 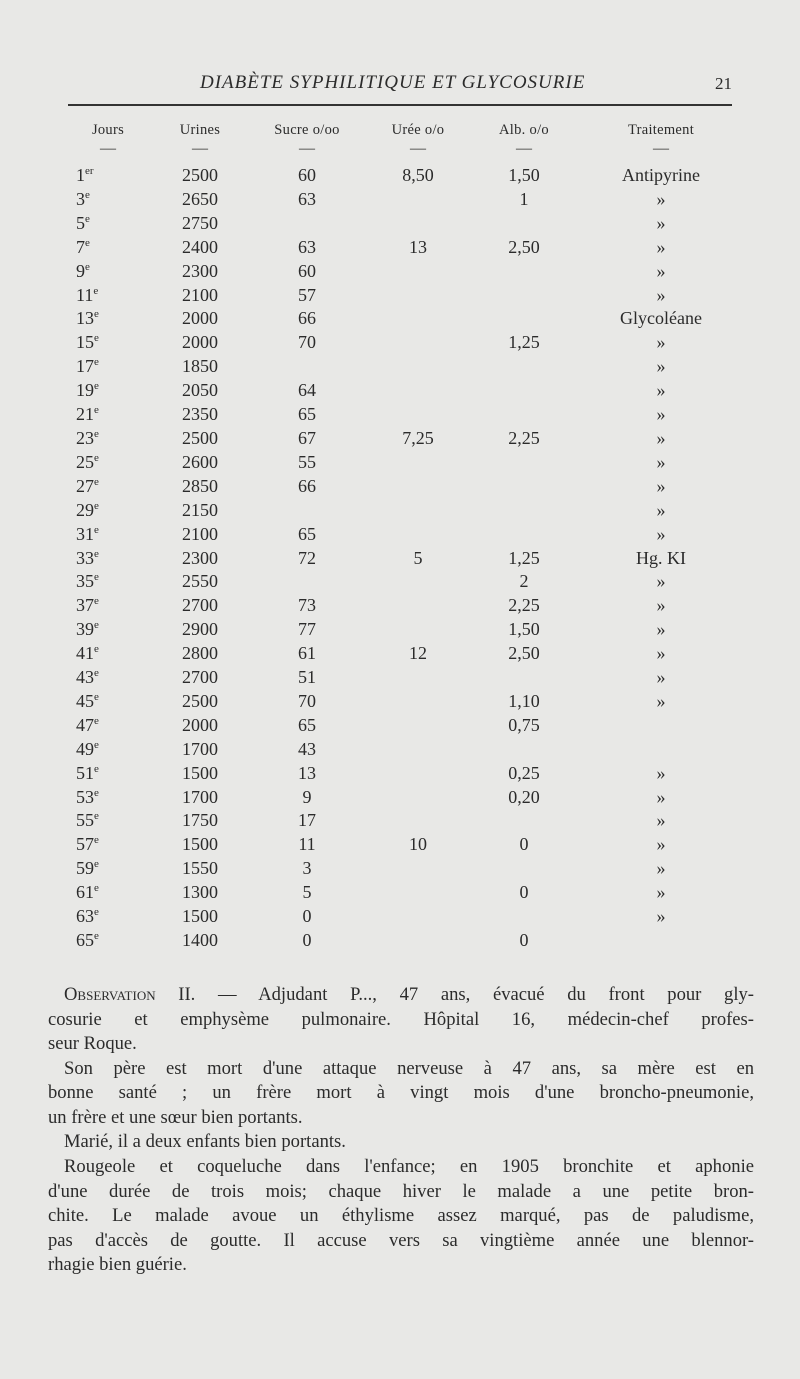 I want to click on cell-sucre: 55, so click(x=307, y=461).